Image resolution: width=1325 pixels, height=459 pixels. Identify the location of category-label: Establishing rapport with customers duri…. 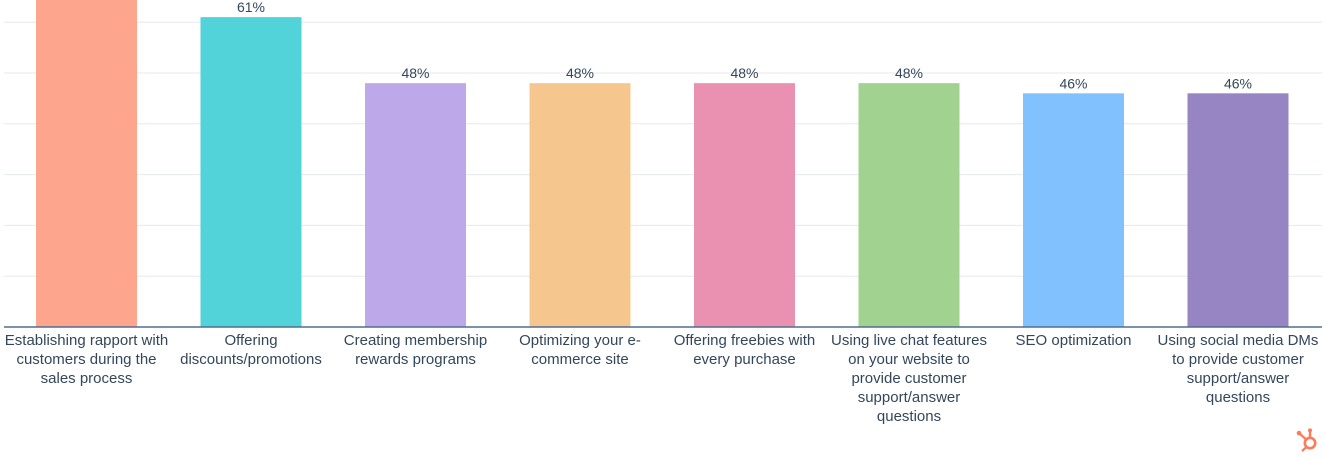
(86, 359).